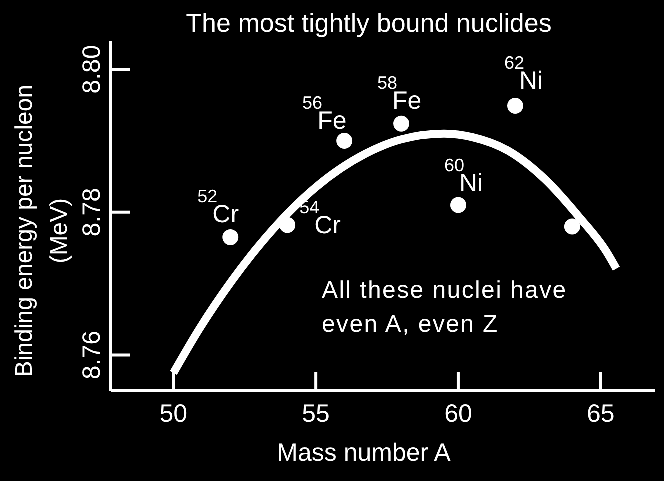  What do you see at coordinates (445, 307) in the screenshot?
I see `annotation: All these nuclei have even A, even Z` at bounding box center [445, 307].